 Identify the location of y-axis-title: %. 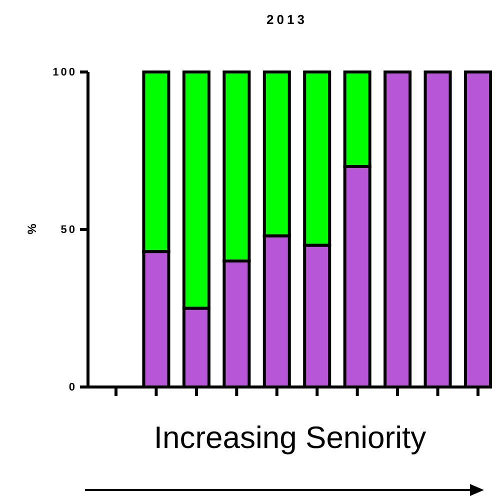
(32, 228).